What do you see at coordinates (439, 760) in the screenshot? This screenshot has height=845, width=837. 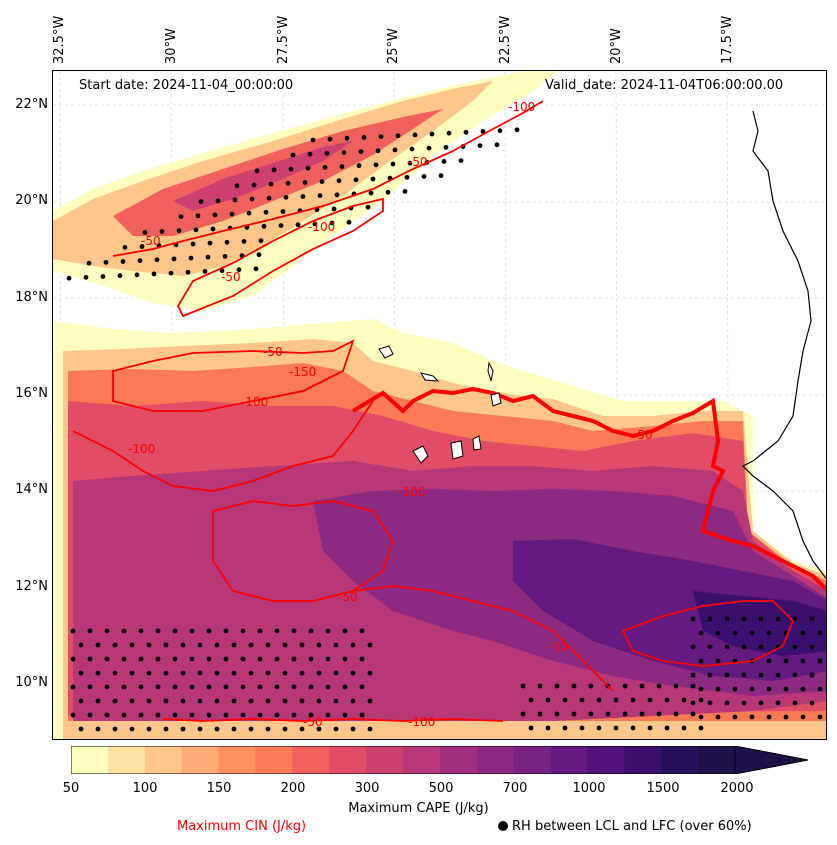 I see `cape-colorbar` at bounding box center [439, 760].